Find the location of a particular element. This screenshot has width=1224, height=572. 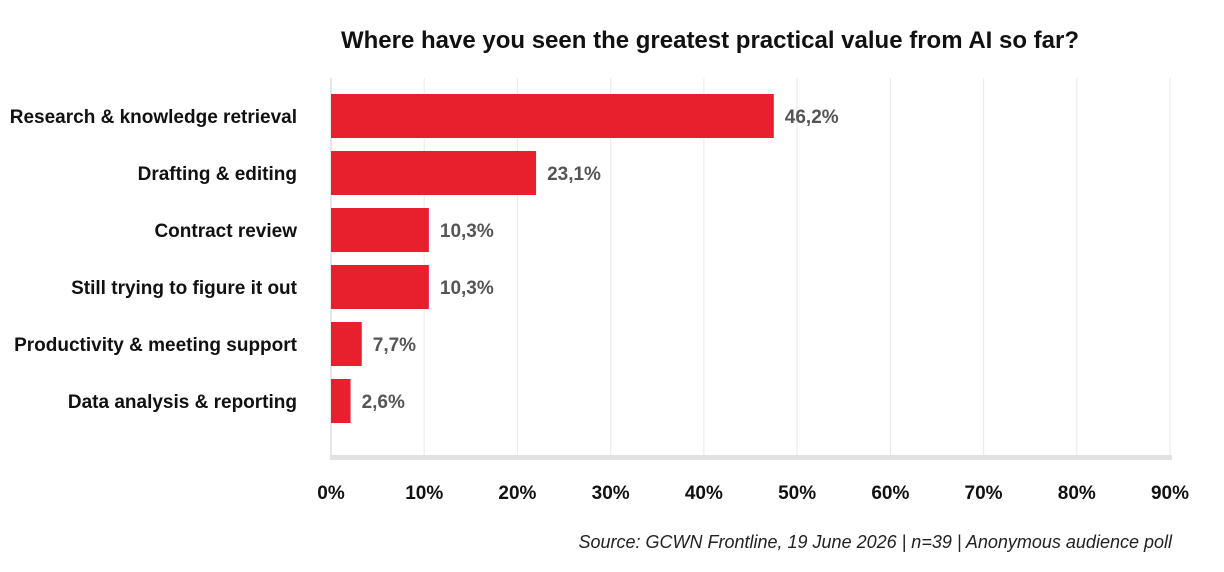

x-tick-label: 60% is located at coordinates (890, 493).